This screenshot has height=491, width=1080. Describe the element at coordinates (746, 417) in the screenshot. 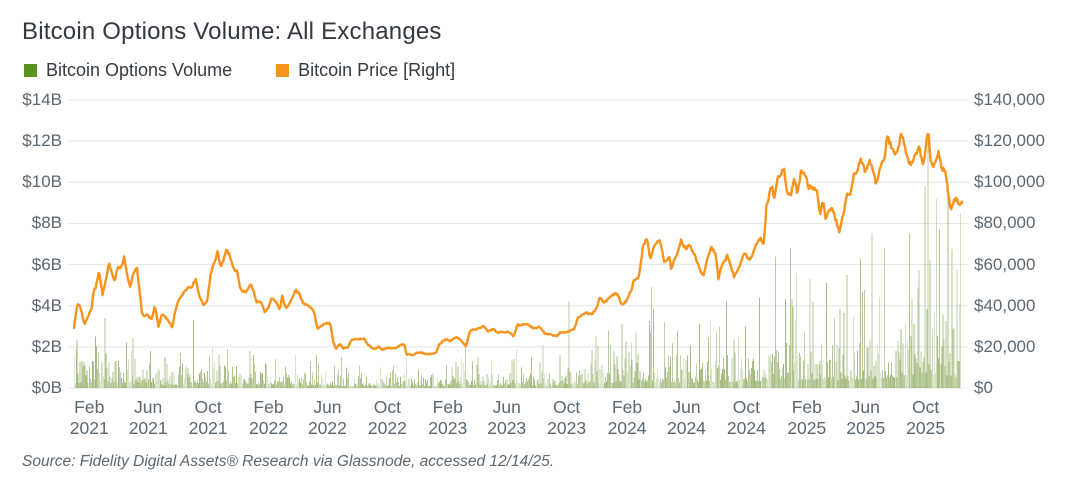

I see `x-axis-tick-label: Oct 2024` at that location.